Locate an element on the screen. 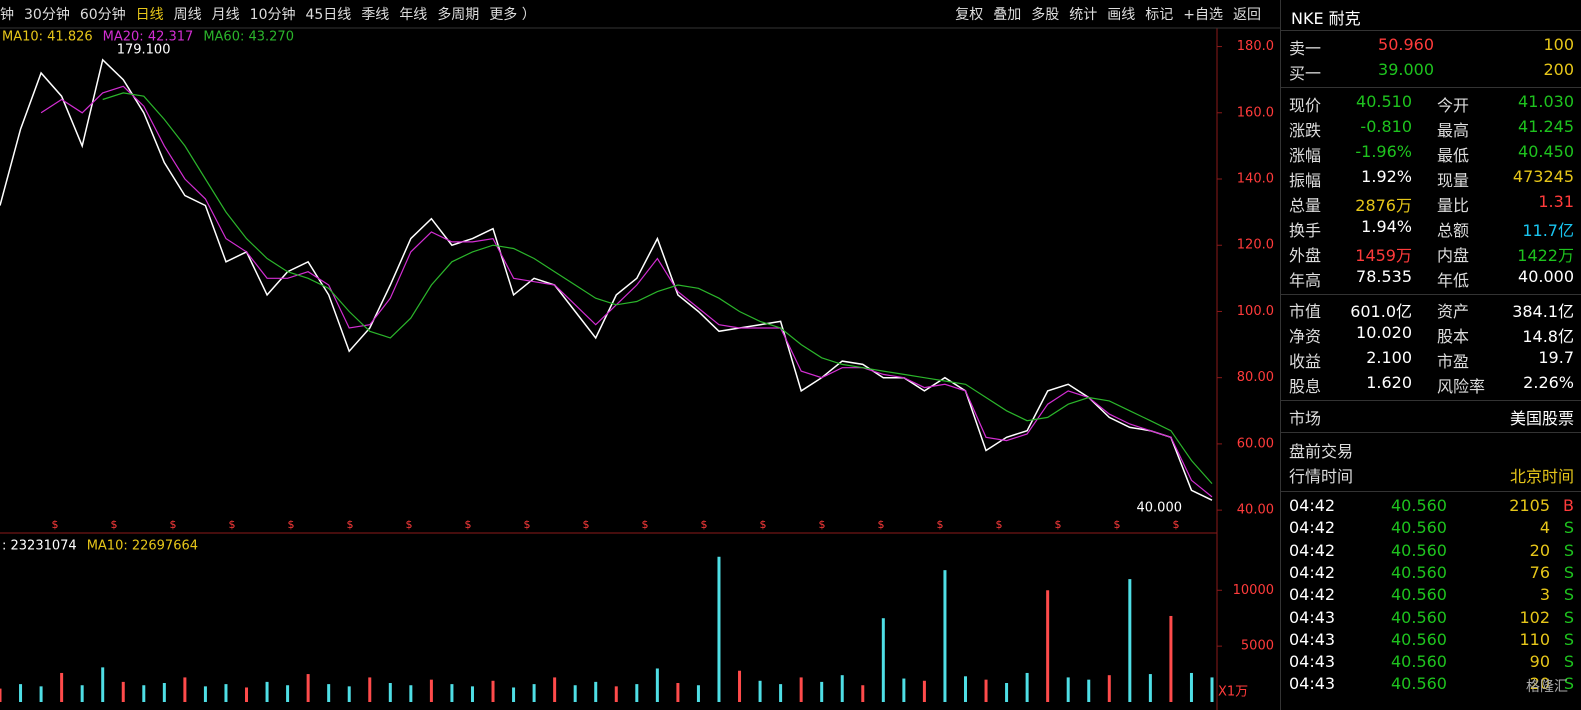  panel-row: 涨跌 -0.810 最高 41.245 is located at coordinates (1431, 128).